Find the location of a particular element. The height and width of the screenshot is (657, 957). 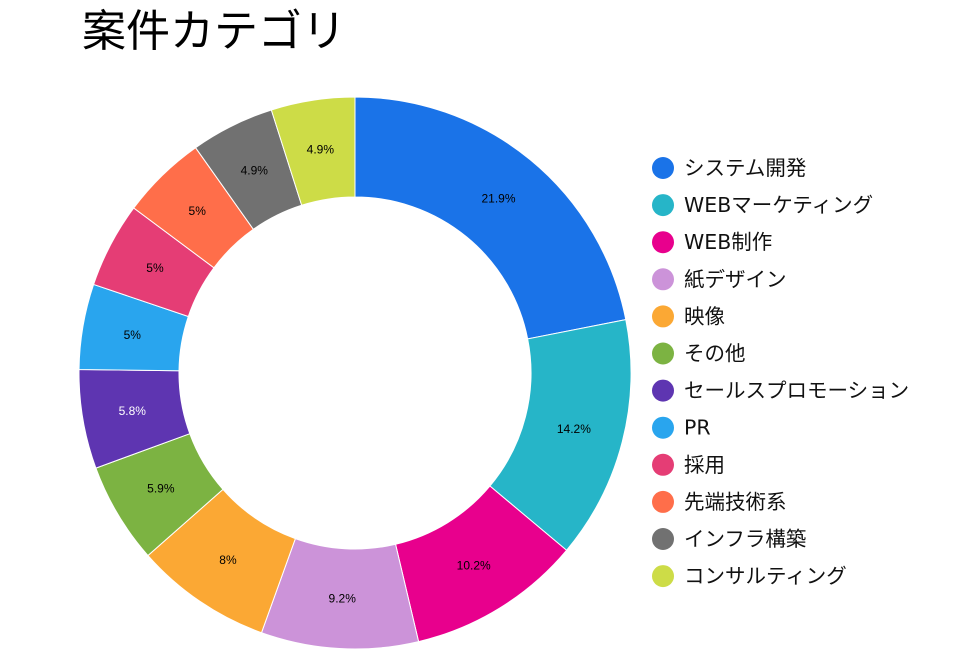

legend-item: WEBマーケティング is located at coordinates (762, 205).